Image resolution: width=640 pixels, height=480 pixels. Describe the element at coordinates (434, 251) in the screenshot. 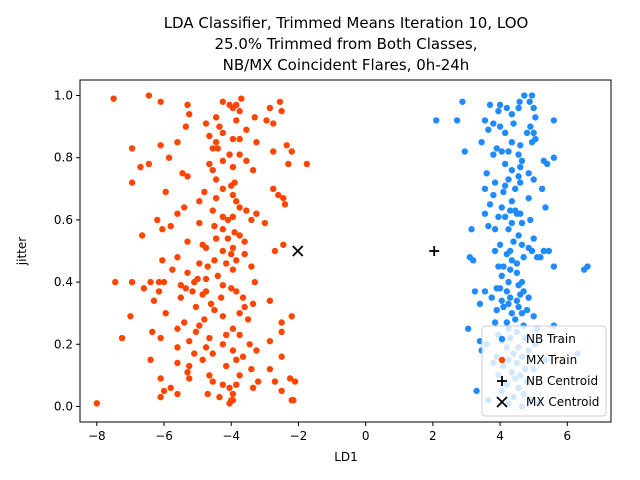

I see `series-2-group` at that location.